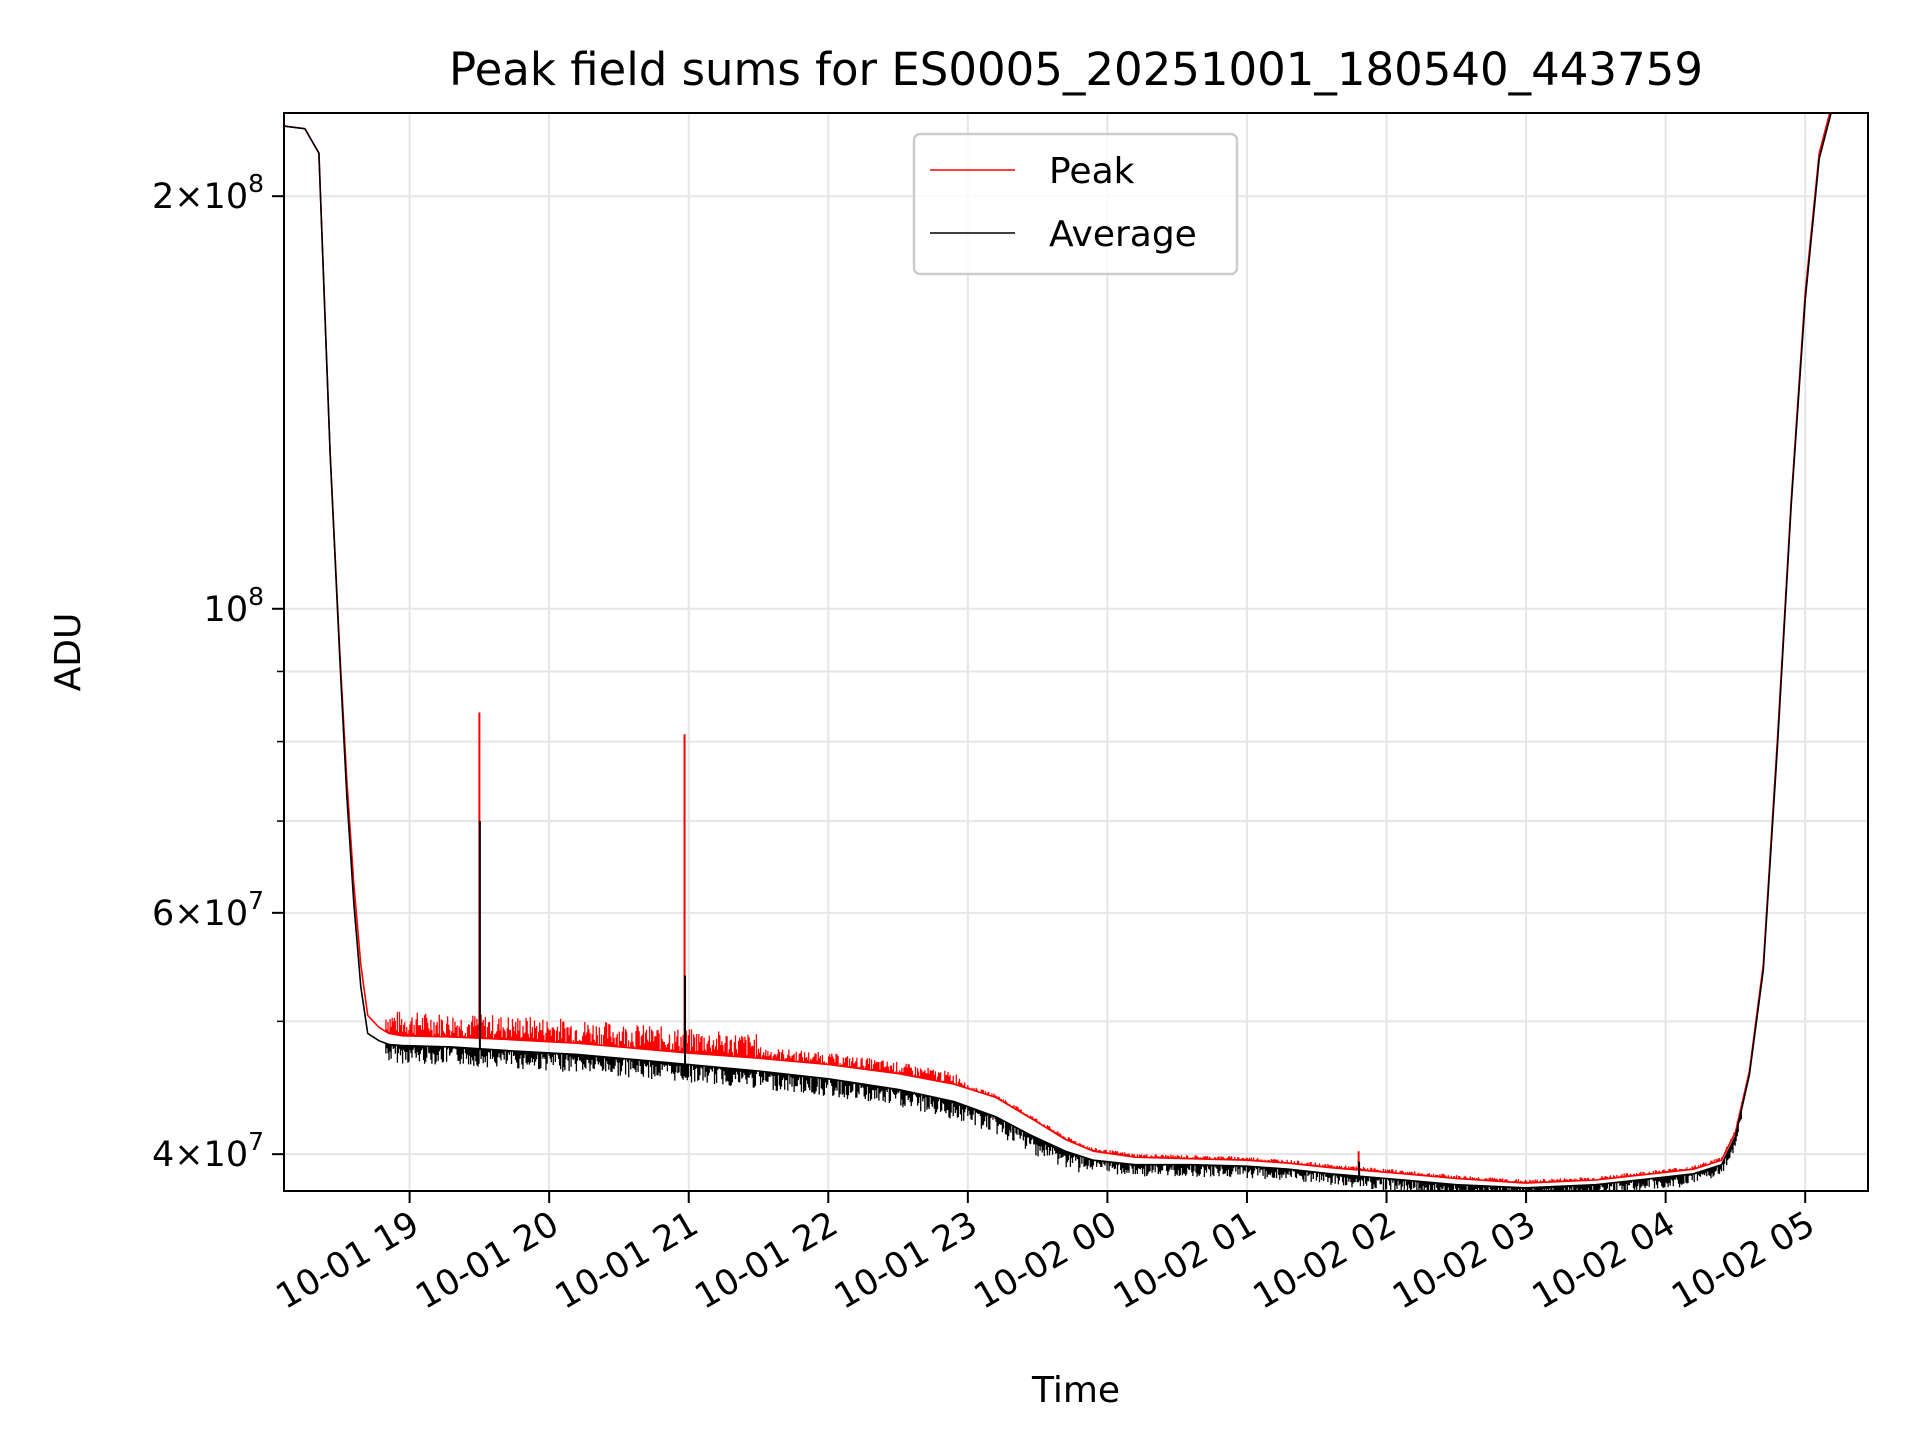 The height and width of the screenshot is (1440, 1920). Describe the element at coordinates (208, 193) in the screenshot. I see `y-tick-label: 2×108` at that location.